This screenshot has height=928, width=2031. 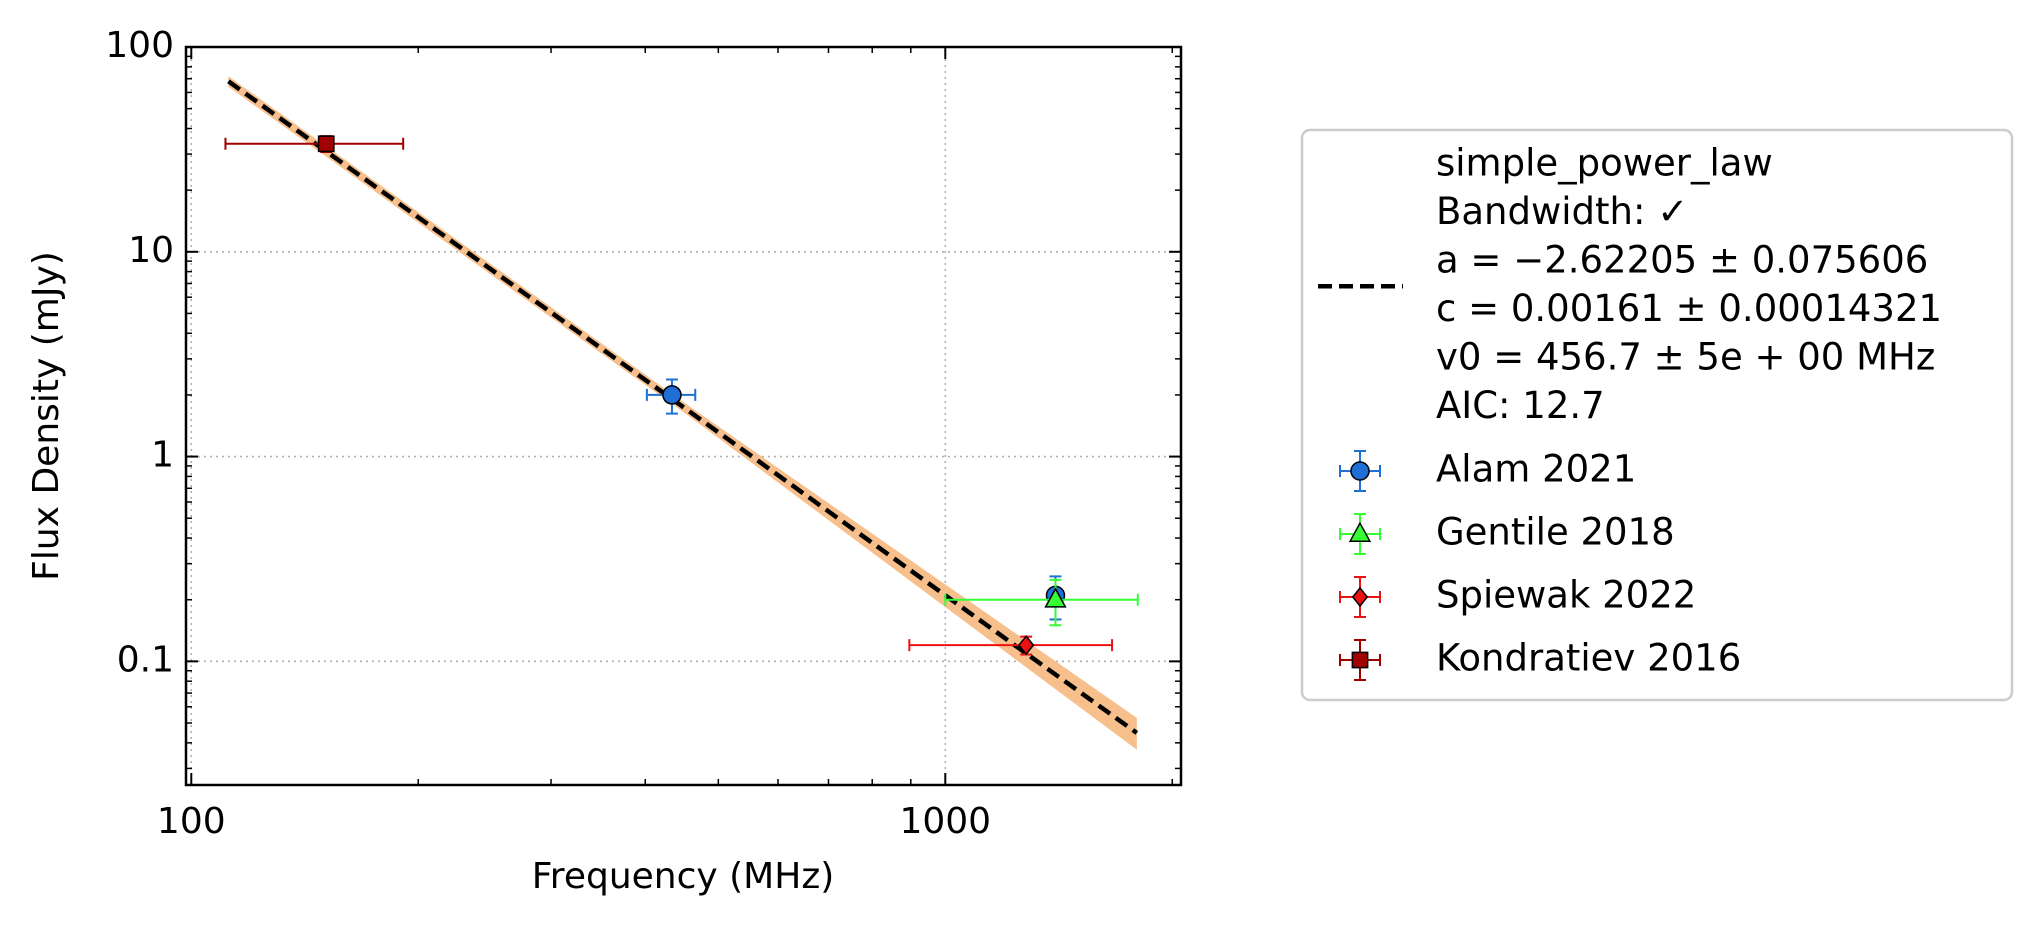 What do you see at coordinates (191, 821) in the screenshot?
I see `x-tick-label: 100` at bounding box center [191, 821].